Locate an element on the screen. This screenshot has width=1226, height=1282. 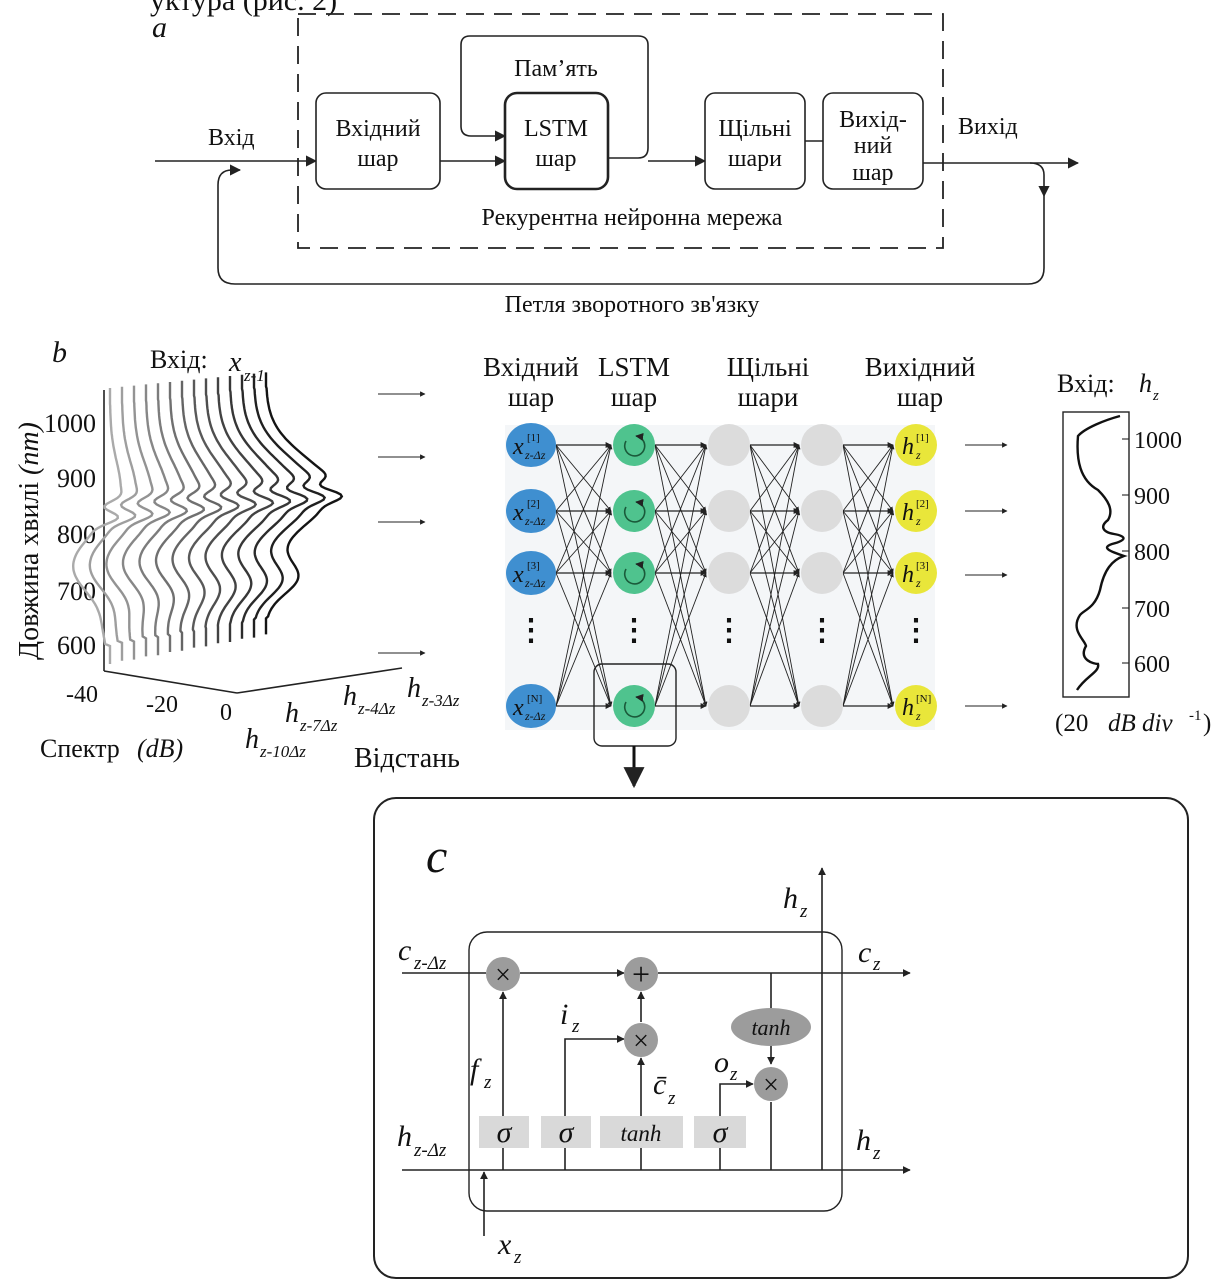
col-dense-line2: шари is located at coordinates (768, 397).